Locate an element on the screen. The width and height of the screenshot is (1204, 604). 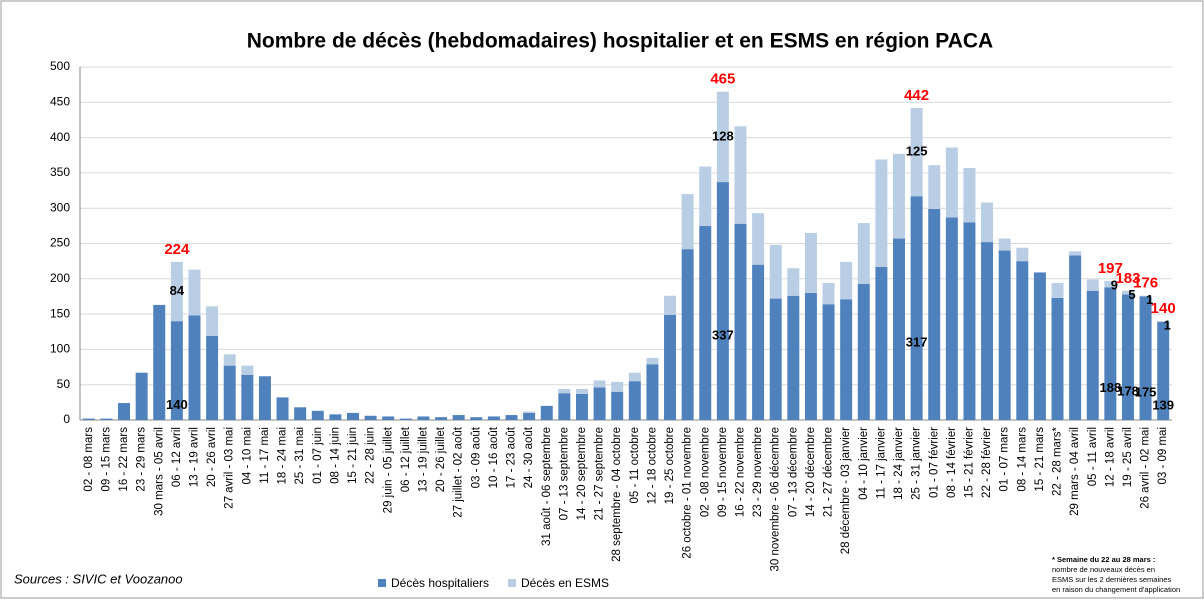
x-tick-label: 13 - 19 juillet is located at coordinates (423, 459).